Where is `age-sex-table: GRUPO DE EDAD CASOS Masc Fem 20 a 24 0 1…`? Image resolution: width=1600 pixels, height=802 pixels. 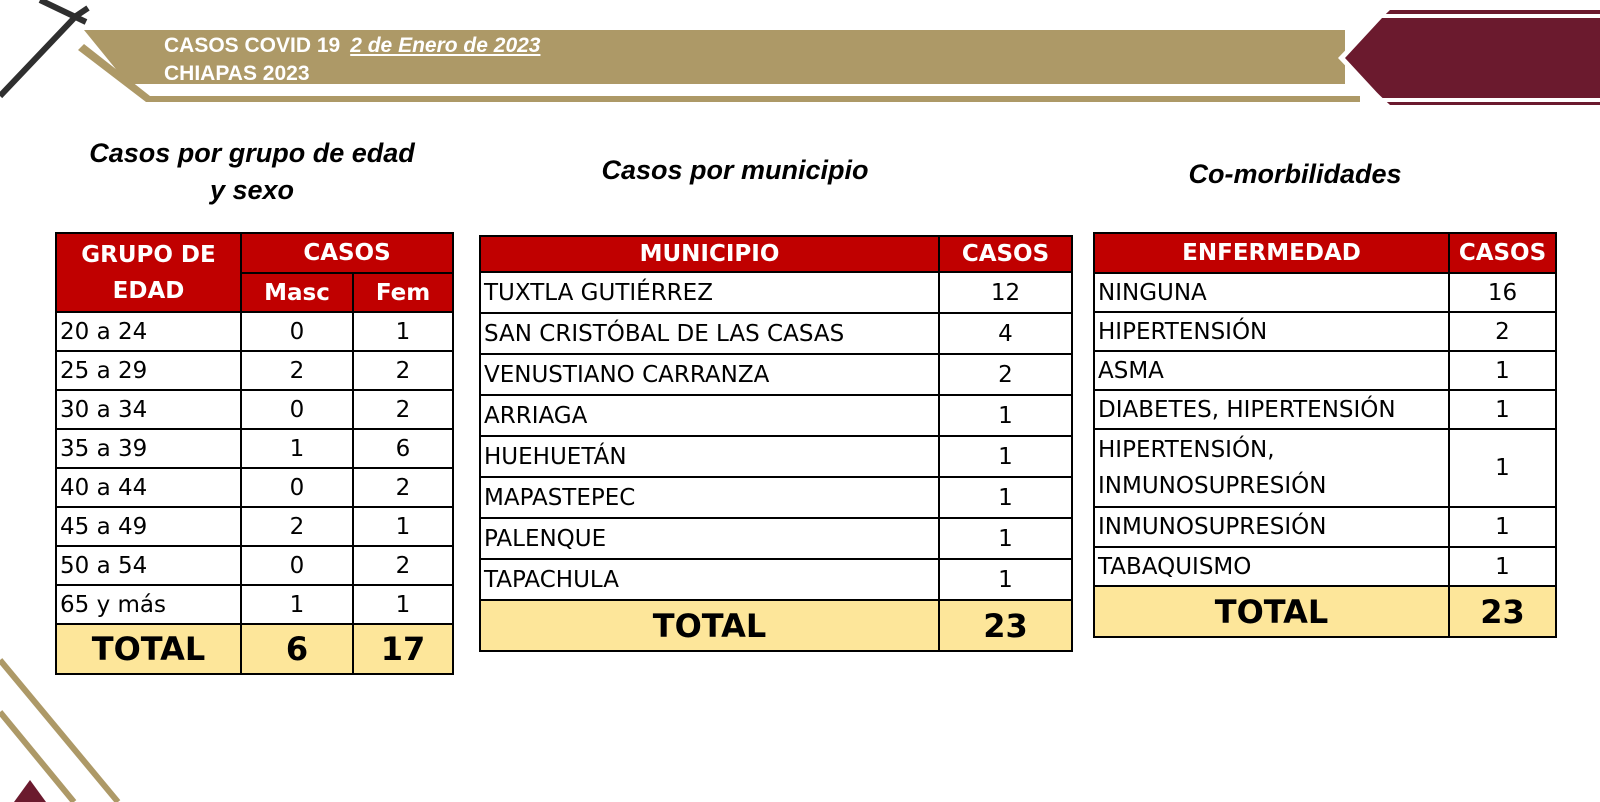 age-sex-table: GRUPO DE EDAD CASOS Masc Fem 20 a 24 0 1… is located at coordinates (254, 453).